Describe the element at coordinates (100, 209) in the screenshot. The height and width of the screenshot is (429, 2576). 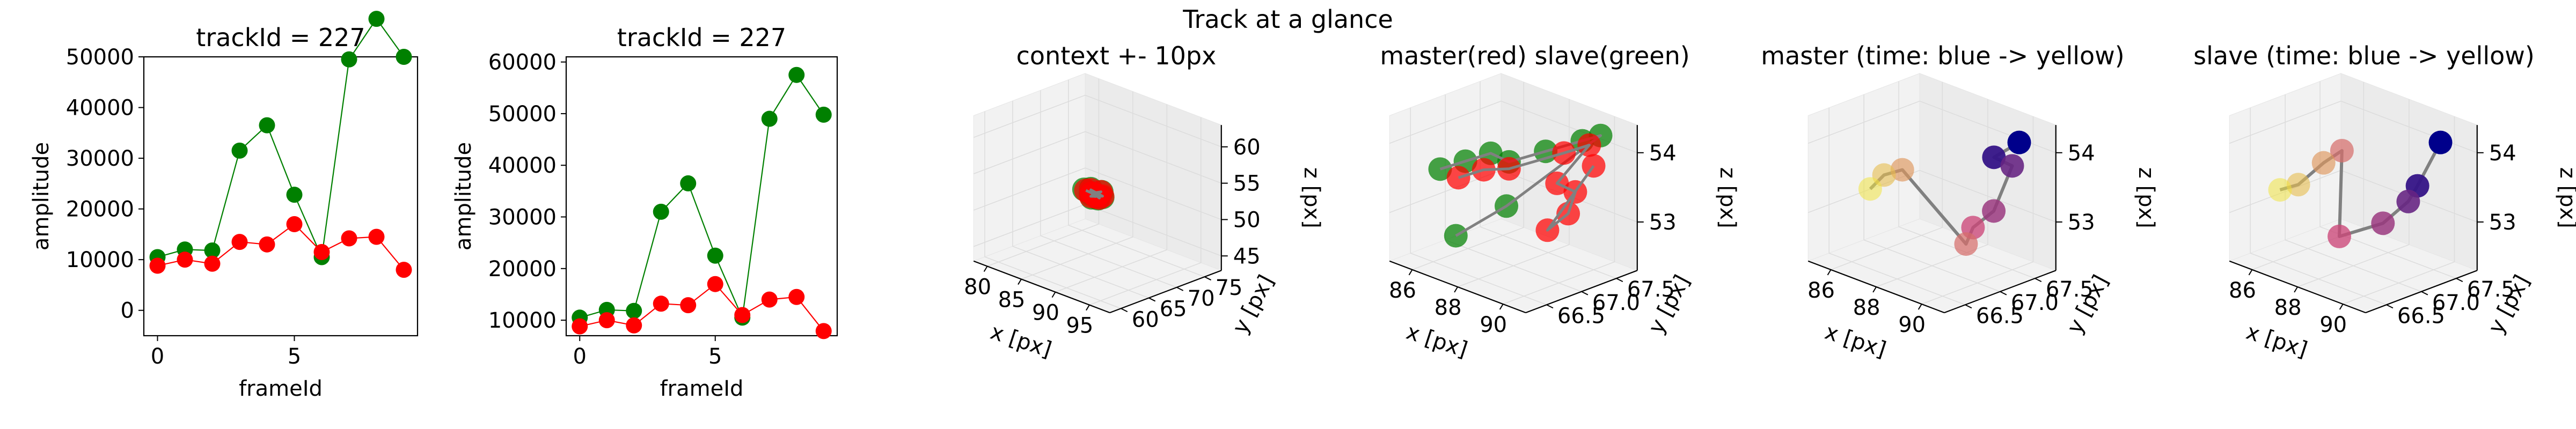
I see `y-tick-label: 20000` at that location.